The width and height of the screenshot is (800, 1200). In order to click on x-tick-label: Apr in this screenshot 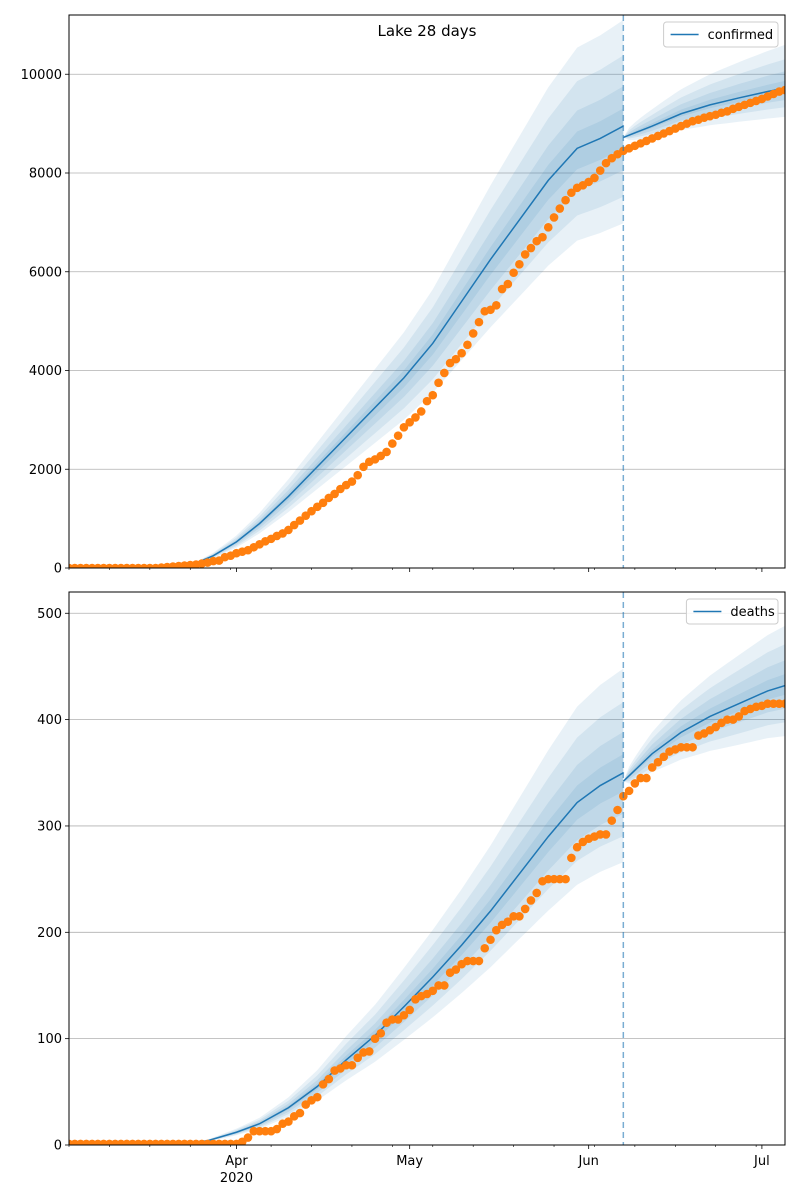, I will do `click(236, 1161)`.